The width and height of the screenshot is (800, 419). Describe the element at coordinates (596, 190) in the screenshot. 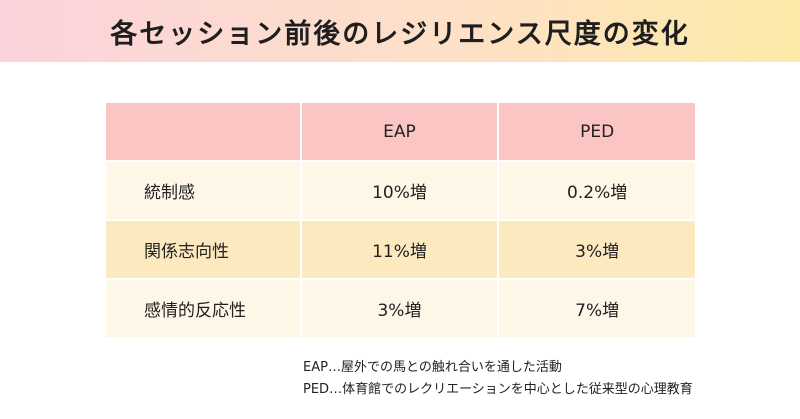

I see `ped-value: 0.2%増` at that location.